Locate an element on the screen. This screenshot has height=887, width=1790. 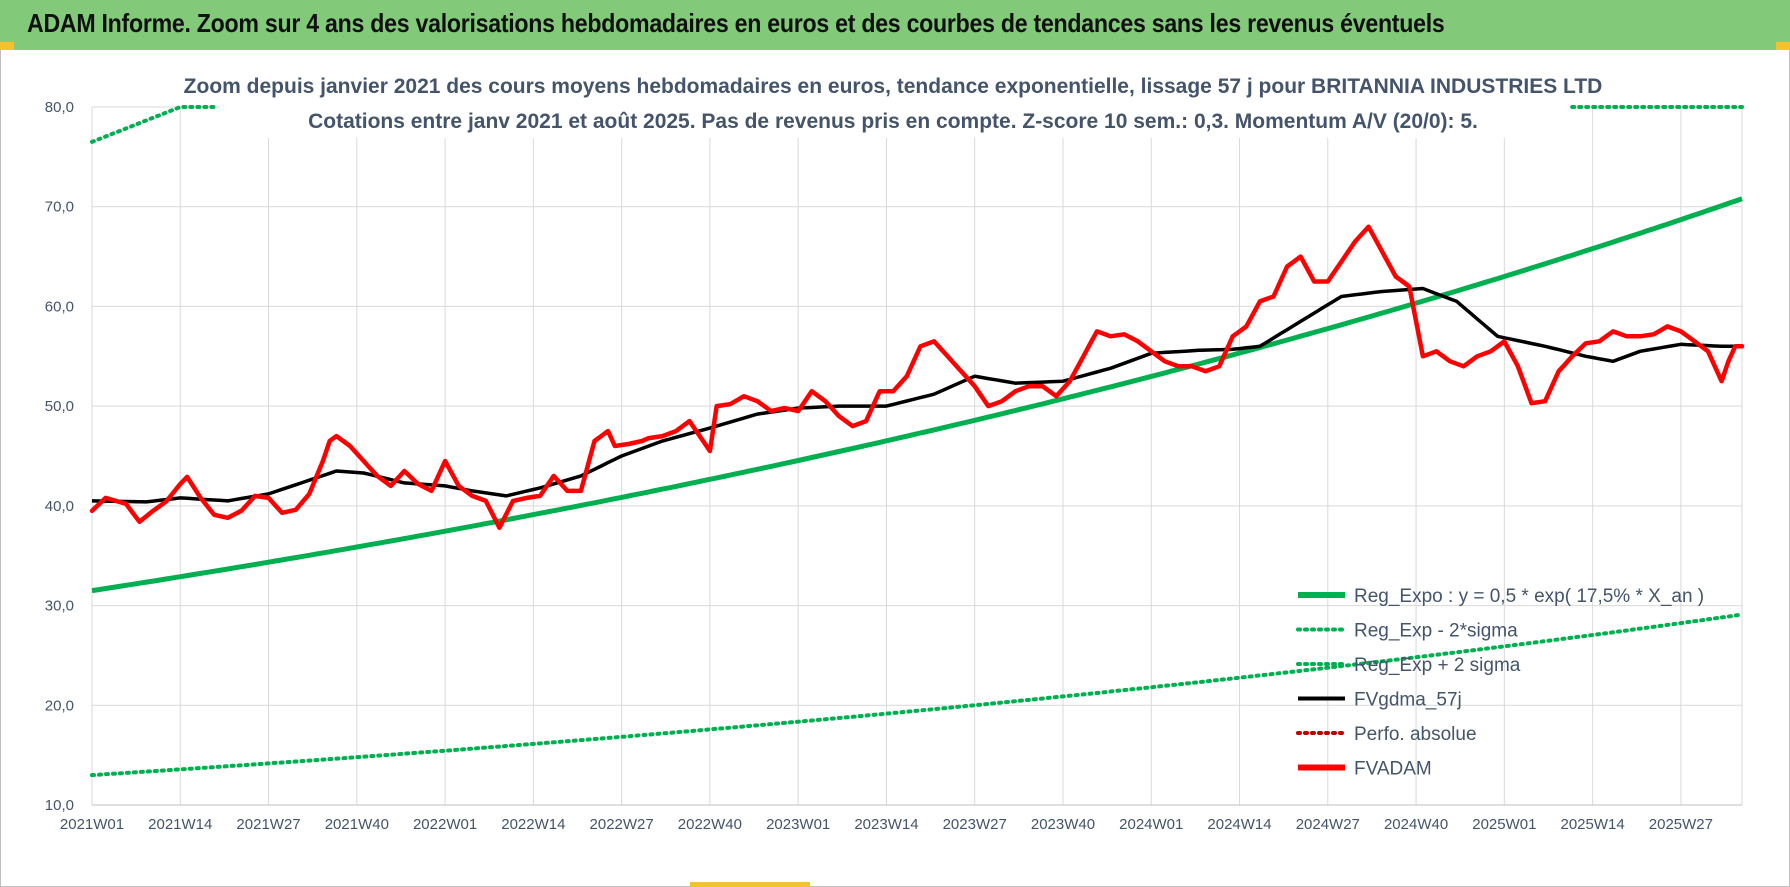
legend-label: Reg_Exp - 2*sigma is located at coordinates (1436, 631).